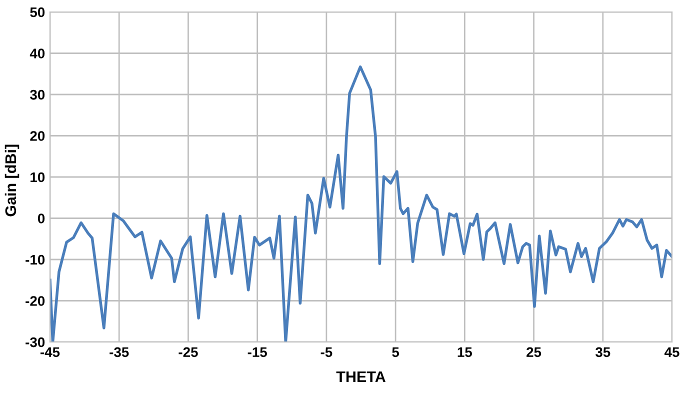  Describe the element at coordinates (672, 352) in the screenshot. I see `x-tick-label: 45` at that location.